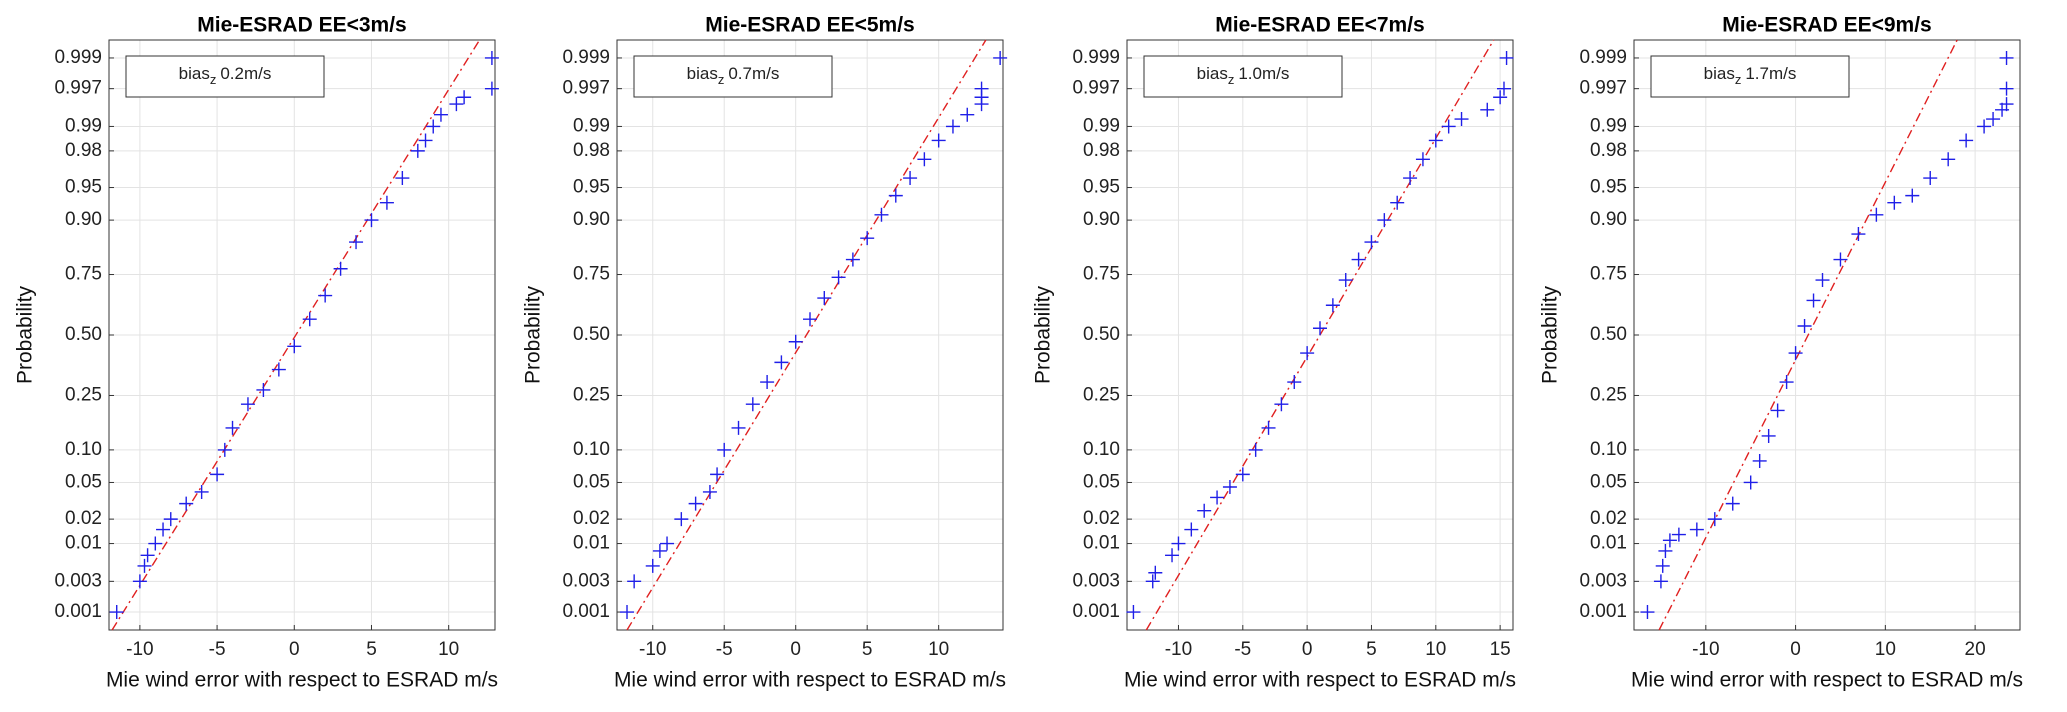 The height and width of the screenshot is (712, 2067). What do you see at coordinates (1808, 335) in the screenshot?
I see `fit-line` at bounding box center [1808, 335].